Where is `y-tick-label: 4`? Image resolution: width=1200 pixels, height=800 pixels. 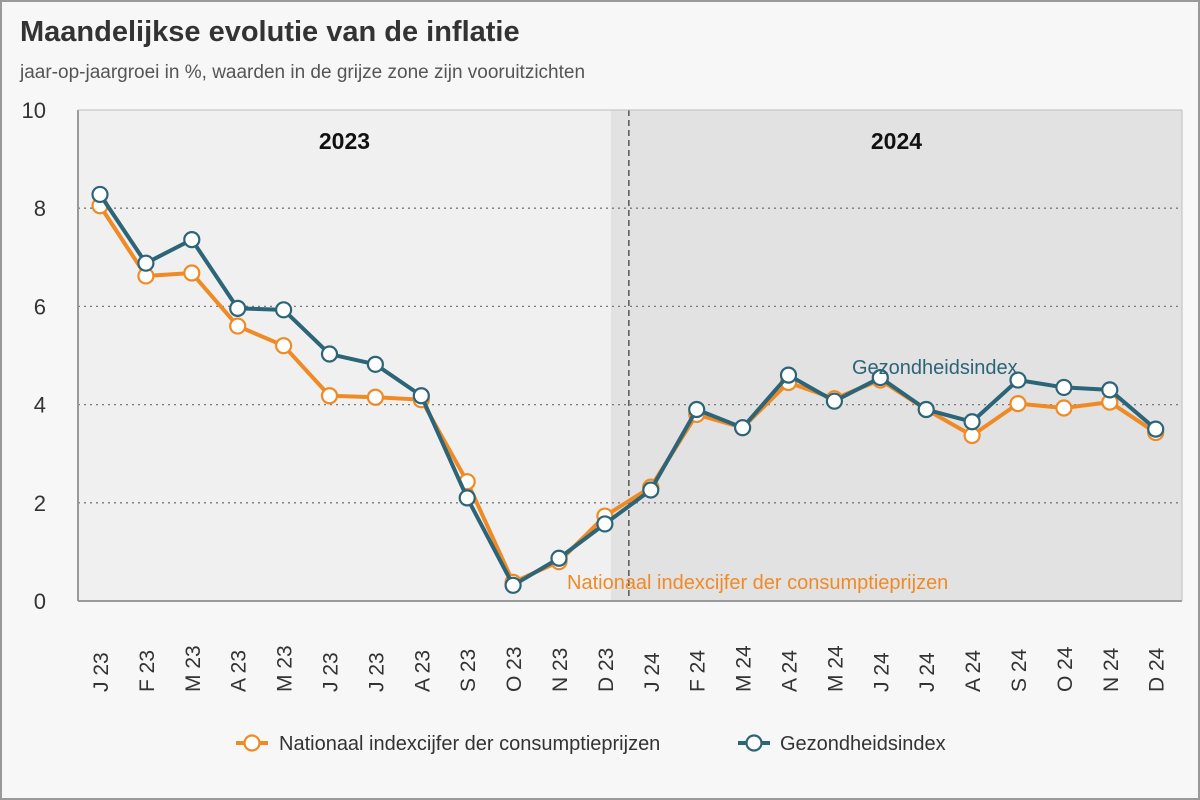
y-tick-label: 4 is located at coordinates (40, 405).